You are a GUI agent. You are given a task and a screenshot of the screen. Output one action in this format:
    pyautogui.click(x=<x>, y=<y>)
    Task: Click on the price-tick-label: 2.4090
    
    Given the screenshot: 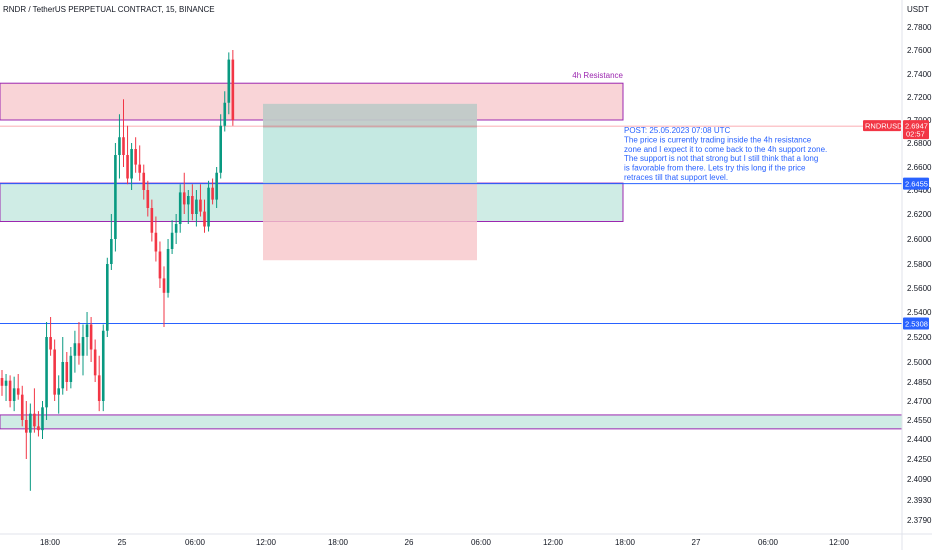 What is the action you would take?
    pyautogui.click(x=919, y=479)
    